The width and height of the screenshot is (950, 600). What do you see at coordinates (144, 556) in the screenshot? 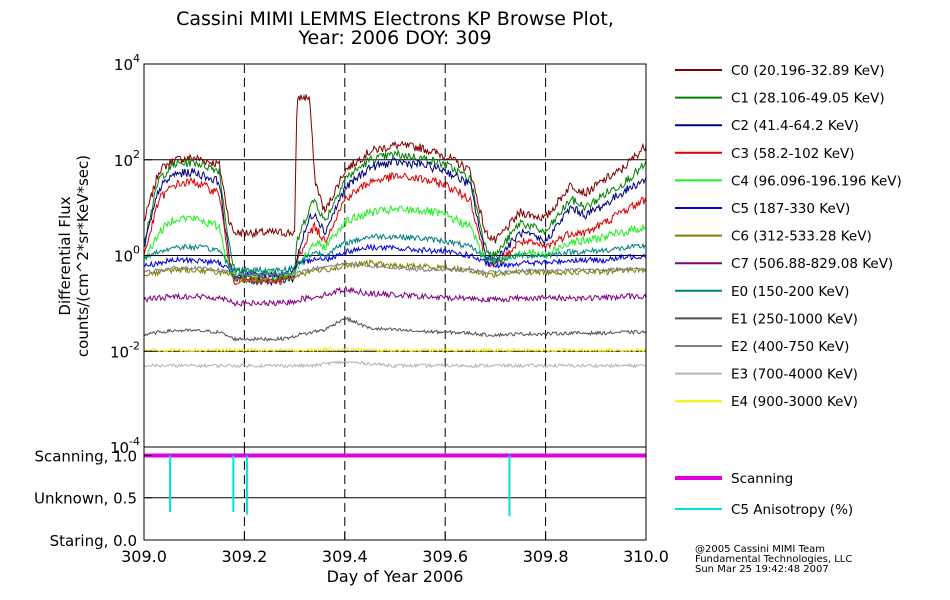
I see `x-tick-label: 309.0` at bounding box center [144, 556].